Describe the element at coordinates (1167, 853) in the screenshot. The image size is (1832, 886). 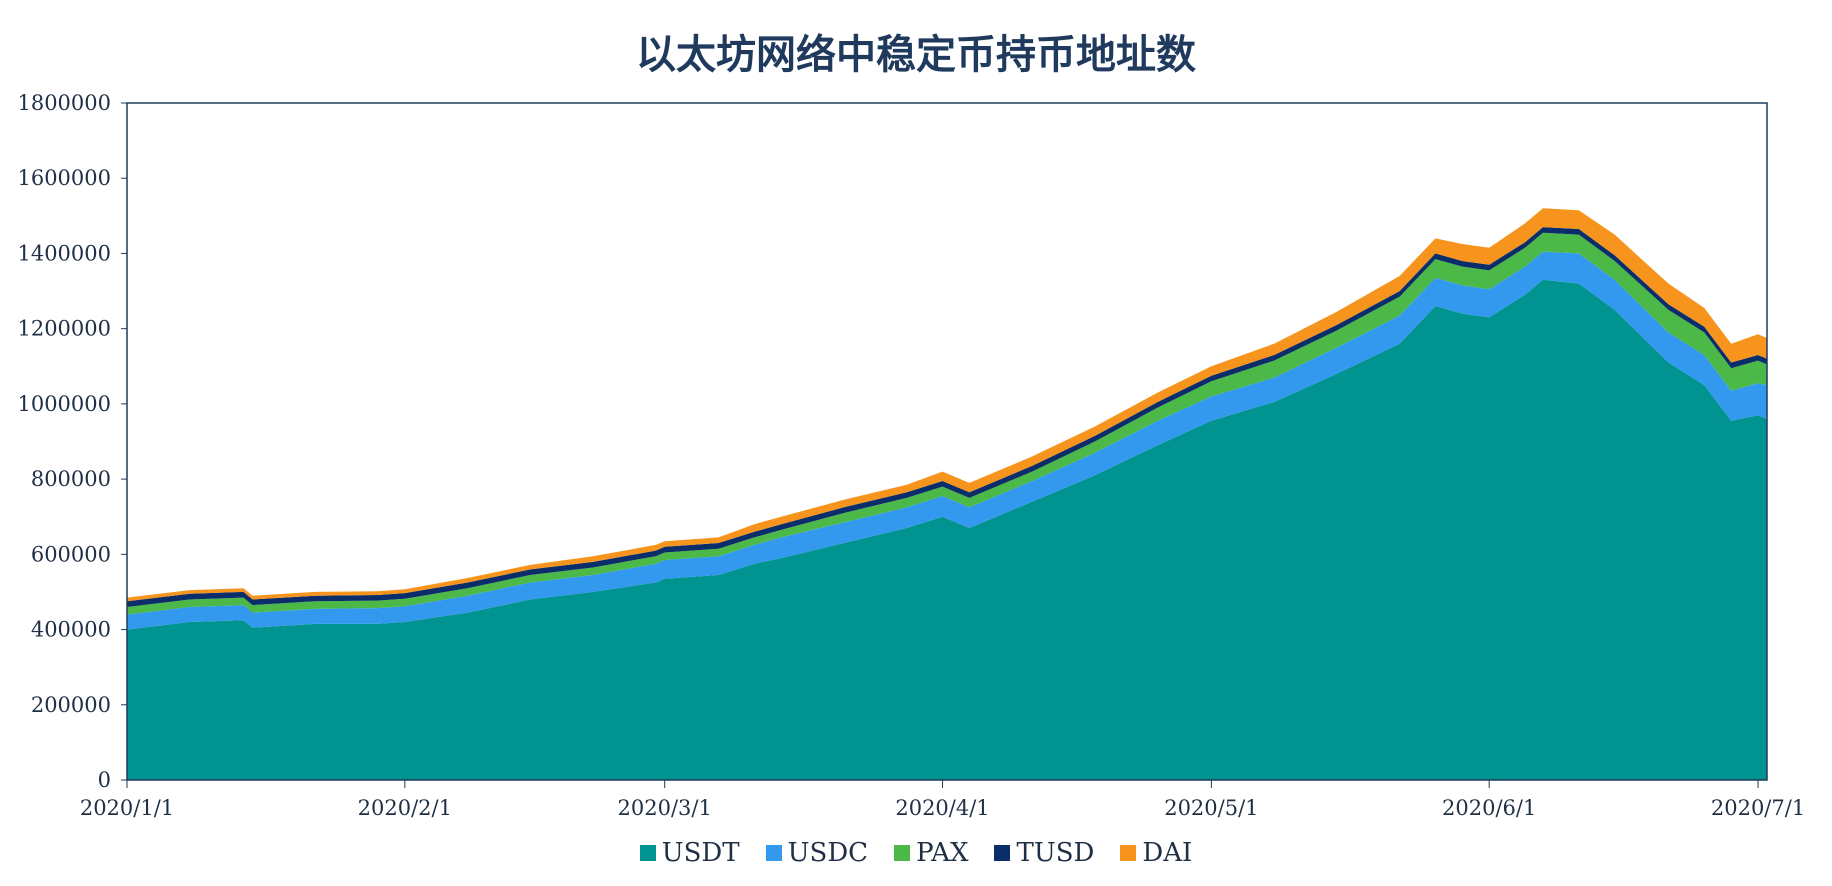
I see `legend-label: DAI` at that location.